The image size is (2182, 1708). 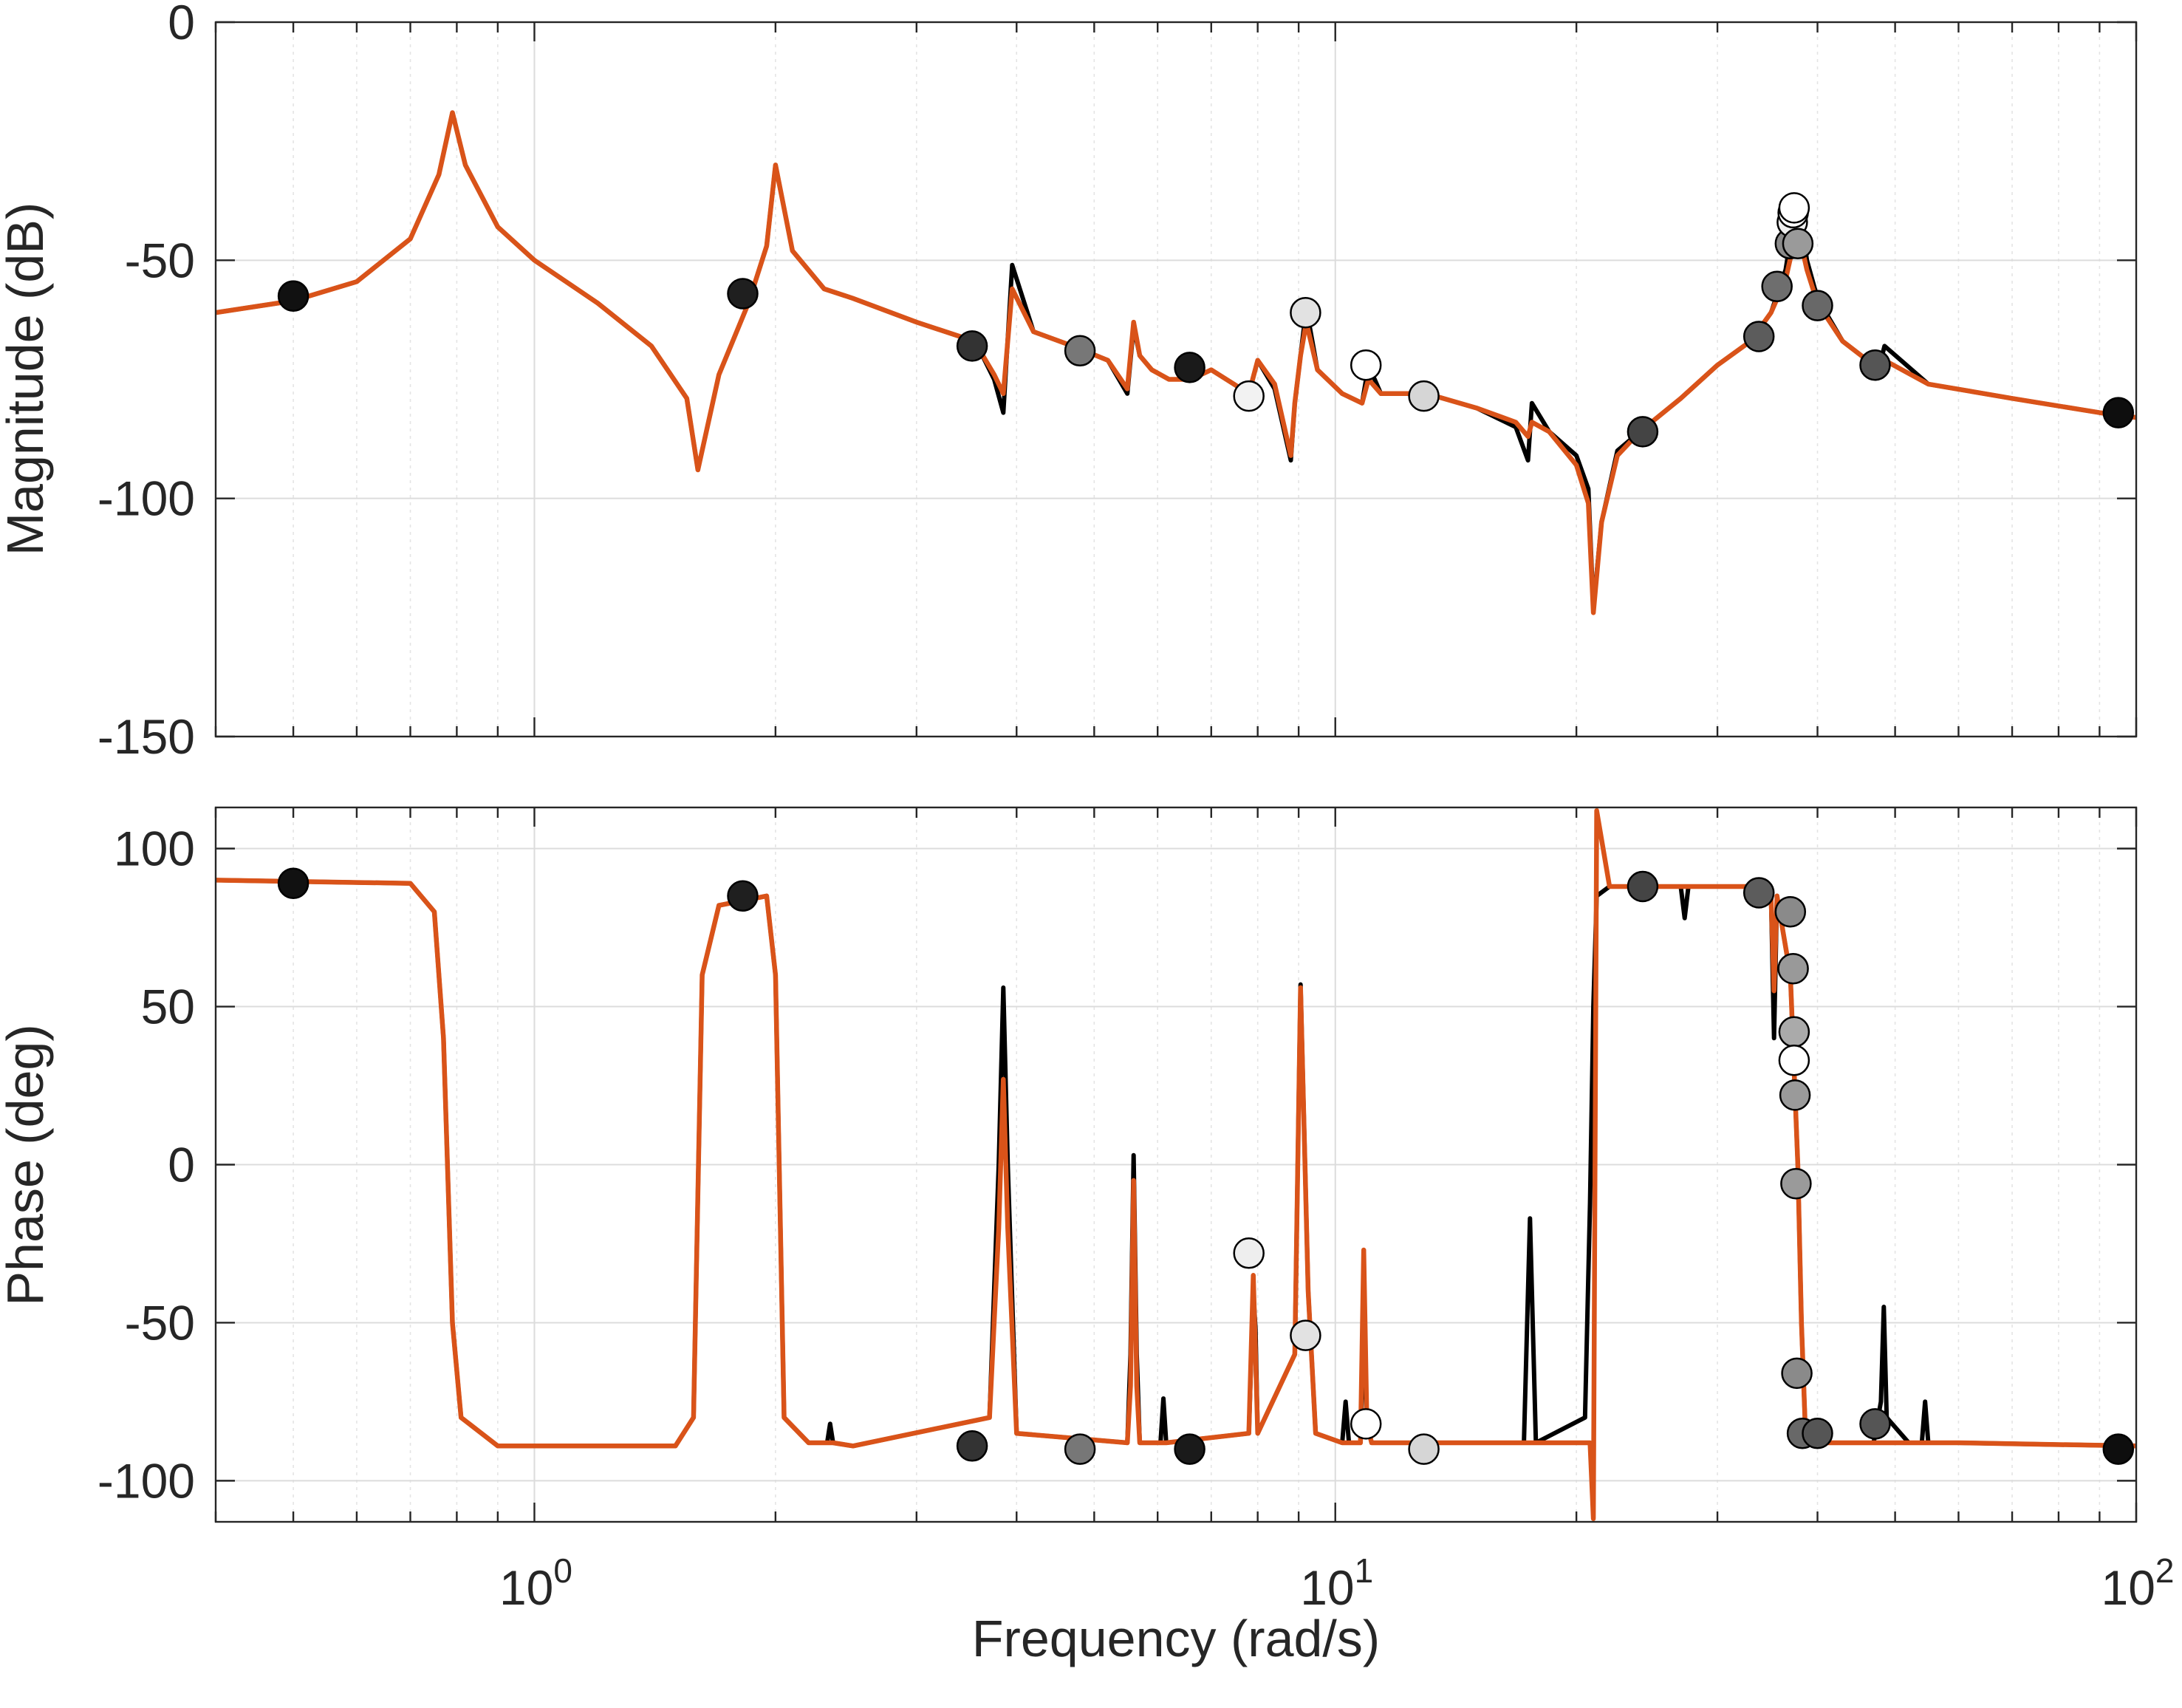 I want to click on y-tick-label: 50, so click(x=168, y=1007).